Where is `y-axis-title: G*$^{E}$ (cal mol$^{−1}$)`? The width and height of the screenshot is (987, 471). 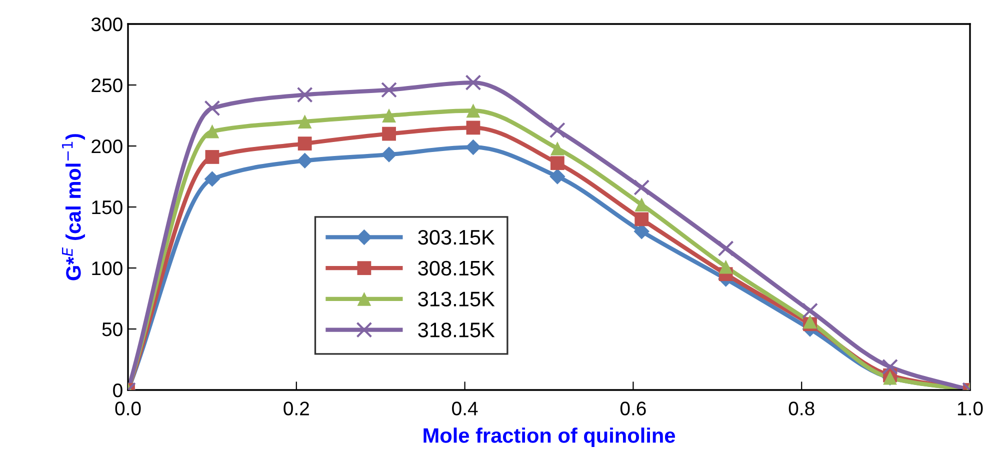
y-axis-title: G*$^{E}$ (cal mol$^{−1}$) is located at coordinates (73, 207).